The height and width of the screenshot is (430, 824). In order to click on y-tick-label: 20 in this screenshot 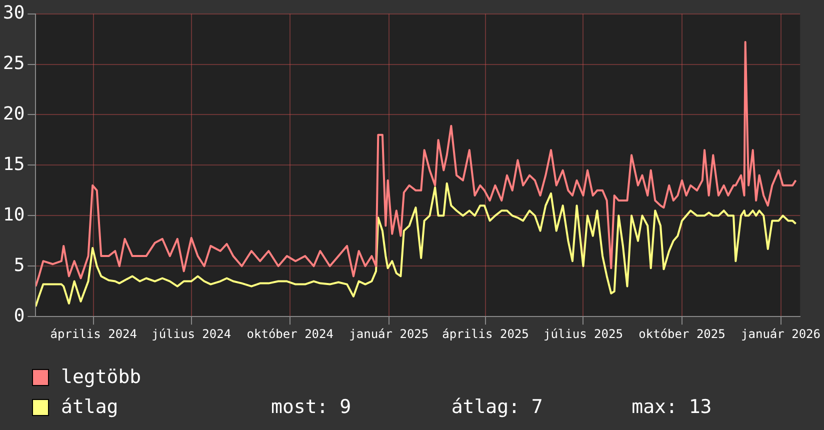, I will do `click(13, 113)`.